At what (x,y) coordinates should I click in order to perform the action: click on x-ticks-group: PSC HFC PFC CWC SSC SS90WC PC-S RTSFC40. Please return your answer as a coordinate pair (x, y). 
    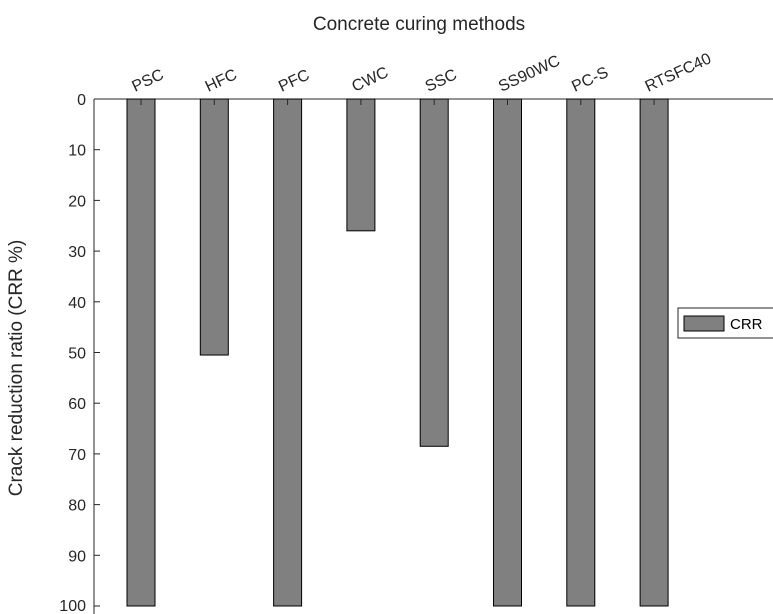
    Looking at the image, I should click on (422, 77).